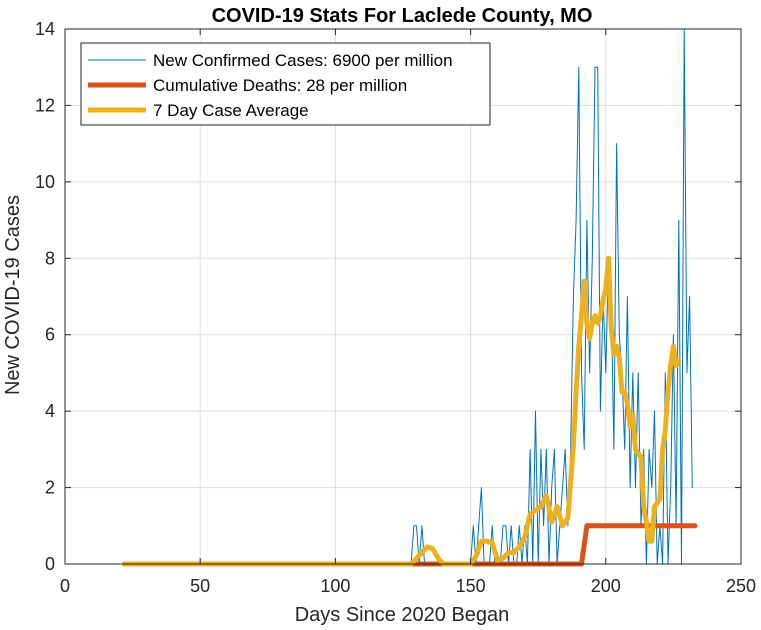  Describe the element at coordinates (471, 586) in the screenshot. I see `x-tick-label: 150` at that location.